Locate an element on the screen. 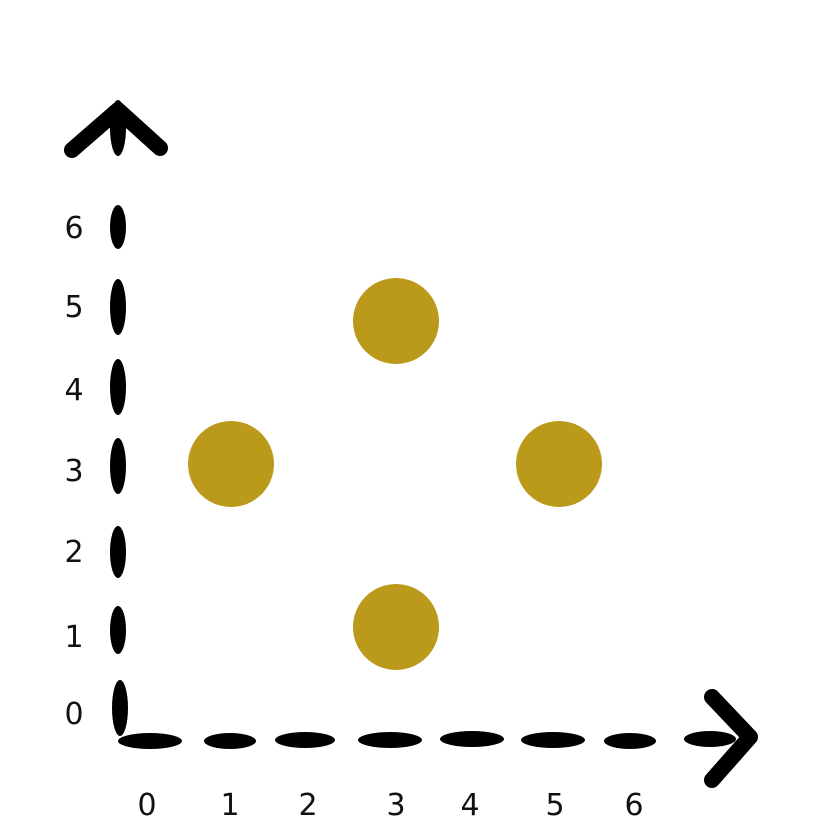 This screenshot has width=835, height=840. y-axis is located at coordinates (116, 418).